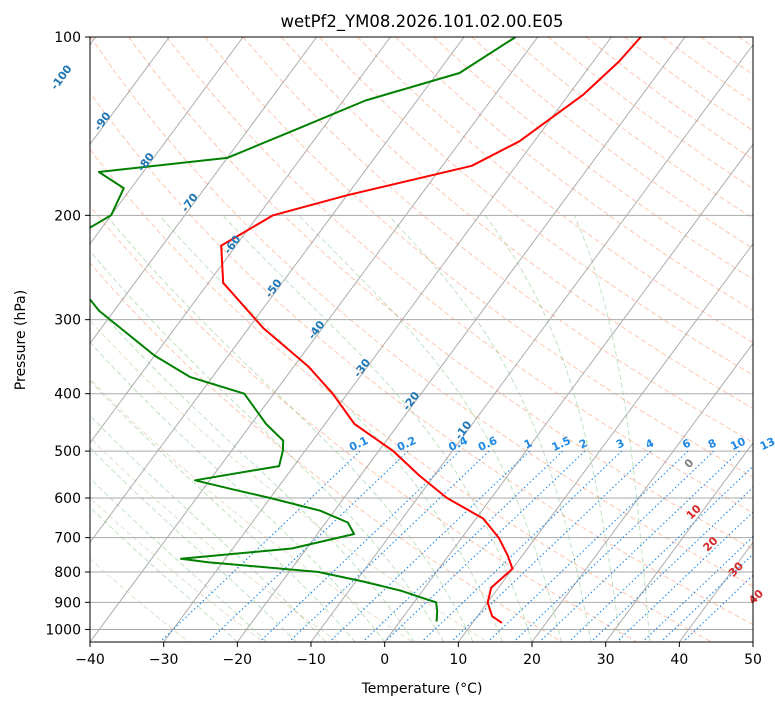 The height and width of the screenshot is (708, 775). Describe the element at coordinates (67, 395) in the screenshot. I see `y-tick-label: 400` at that location.